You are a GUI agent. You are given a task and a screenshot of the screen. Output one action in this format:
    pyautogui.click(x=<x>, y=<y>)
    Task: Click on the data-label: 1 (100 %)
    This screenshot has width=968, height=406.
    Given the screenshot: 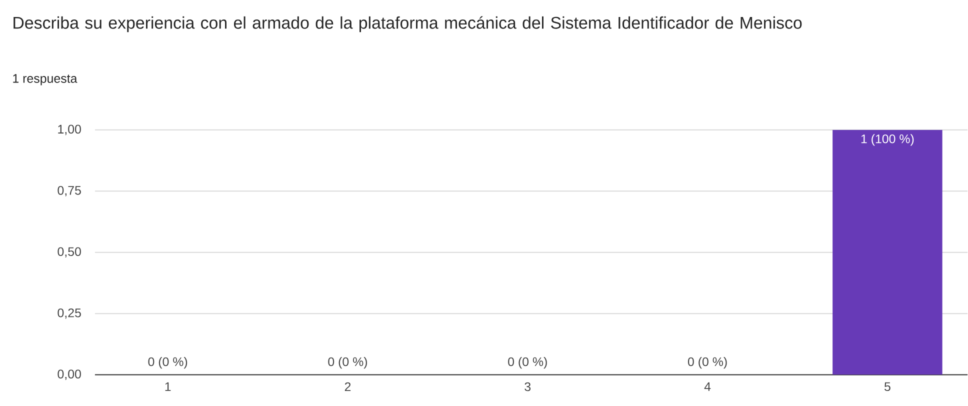 What is the action you would take?
    pyautogui.click(x=887, y=140)
    